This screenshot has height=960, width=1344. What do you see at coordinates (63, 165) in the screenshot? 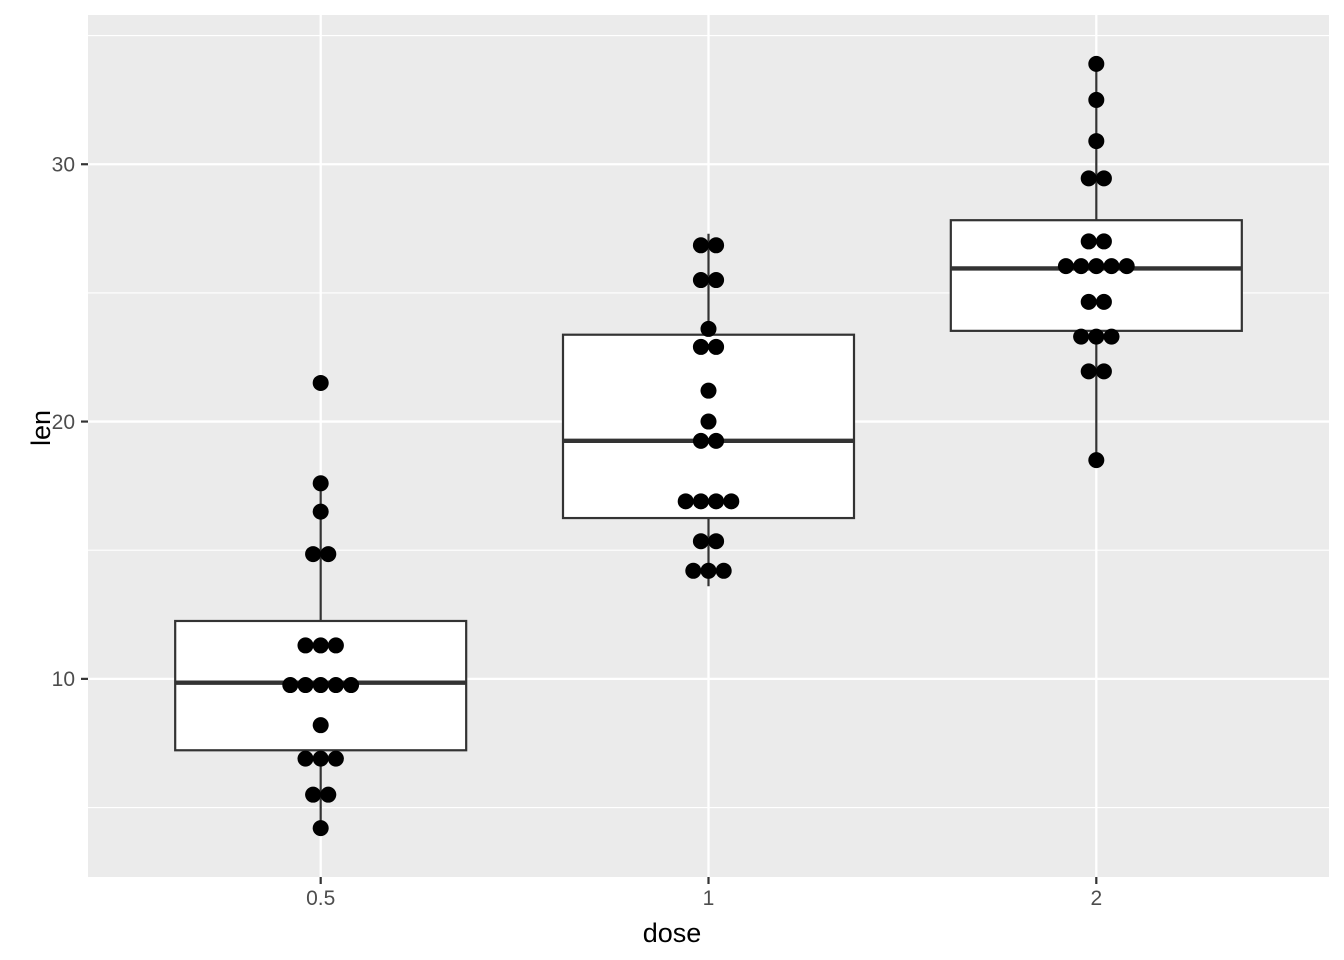
I see `y-tick-label: 30` at bounding box center [63, 165].